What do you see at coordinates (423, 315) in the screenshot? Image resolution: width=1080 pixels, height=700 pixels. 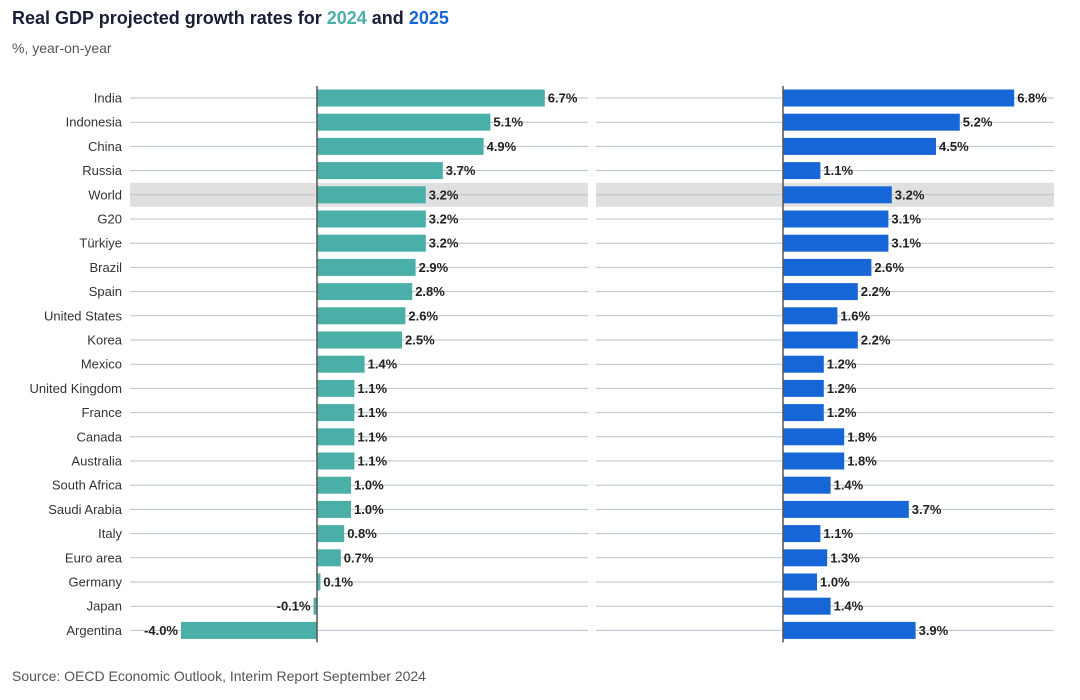 I see `value-label-2024-united-states: 2.6%` at bounding box center [423, 315].